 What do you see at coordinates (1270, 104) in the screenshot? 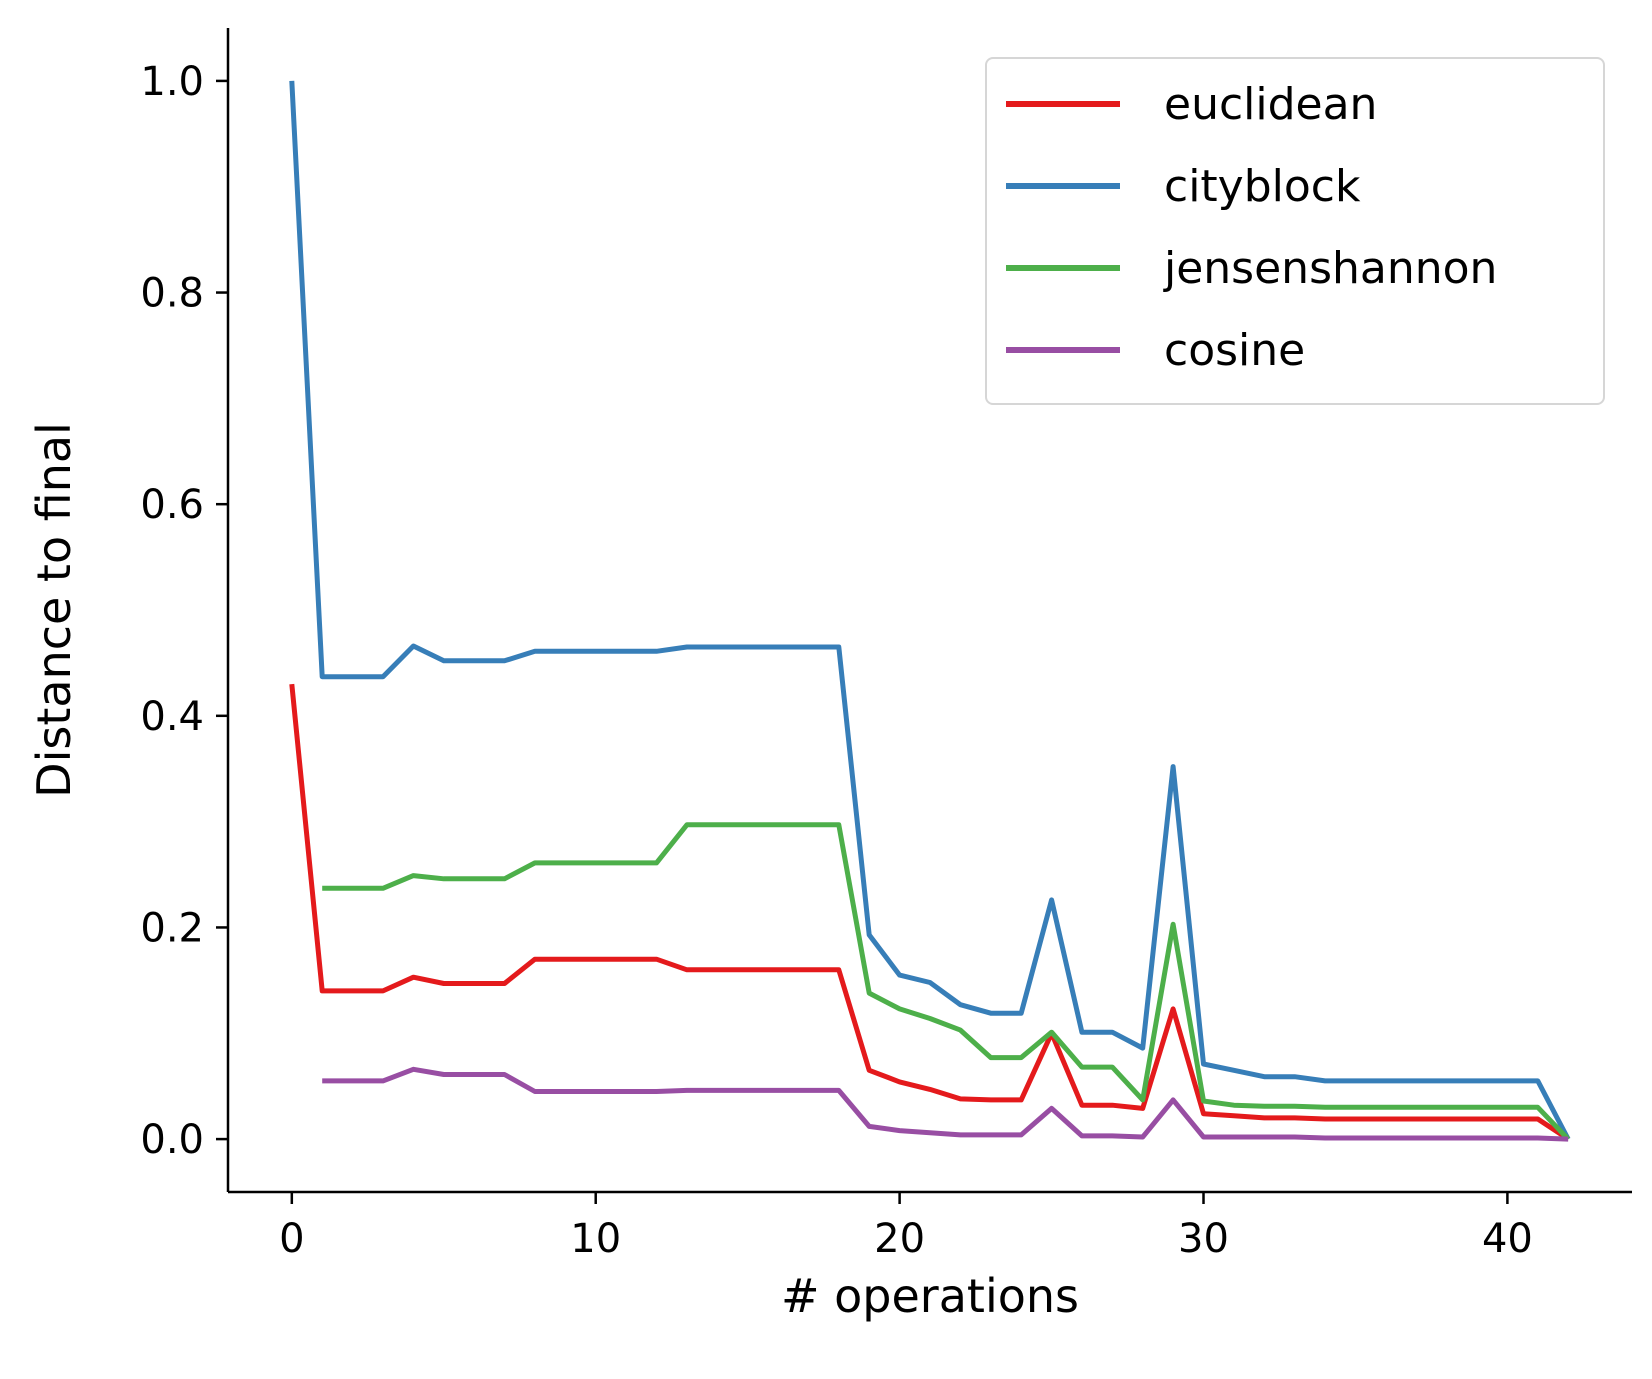
I see `legend-label-euclidean: euclidean` at bounding box center [1270, 104].